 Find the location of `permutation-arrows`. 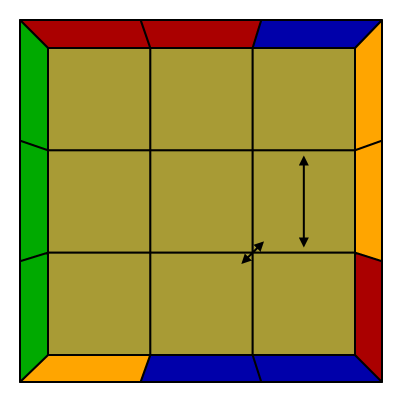

permutation-arrows is located at coordinates (275, 210).